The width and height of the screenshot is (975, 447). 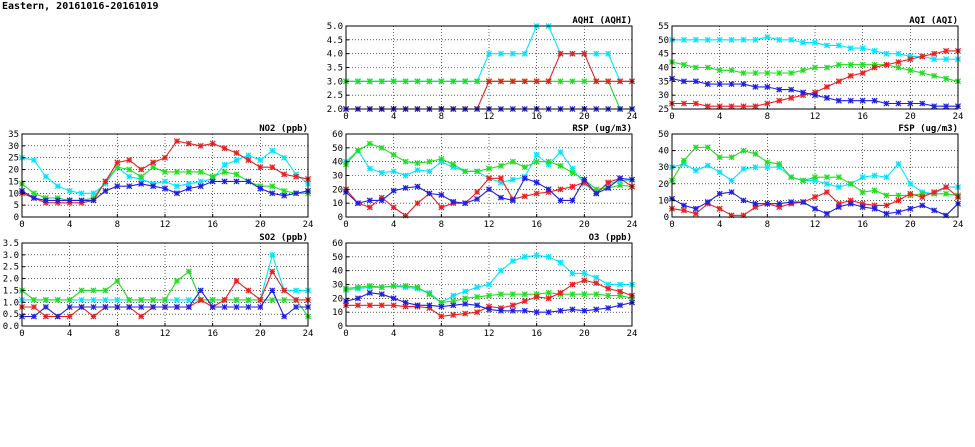 What do you see at coordinates (337, 190) in the screenshot?
I see `y-tick-label: 20` at bounding box center [337, 190].